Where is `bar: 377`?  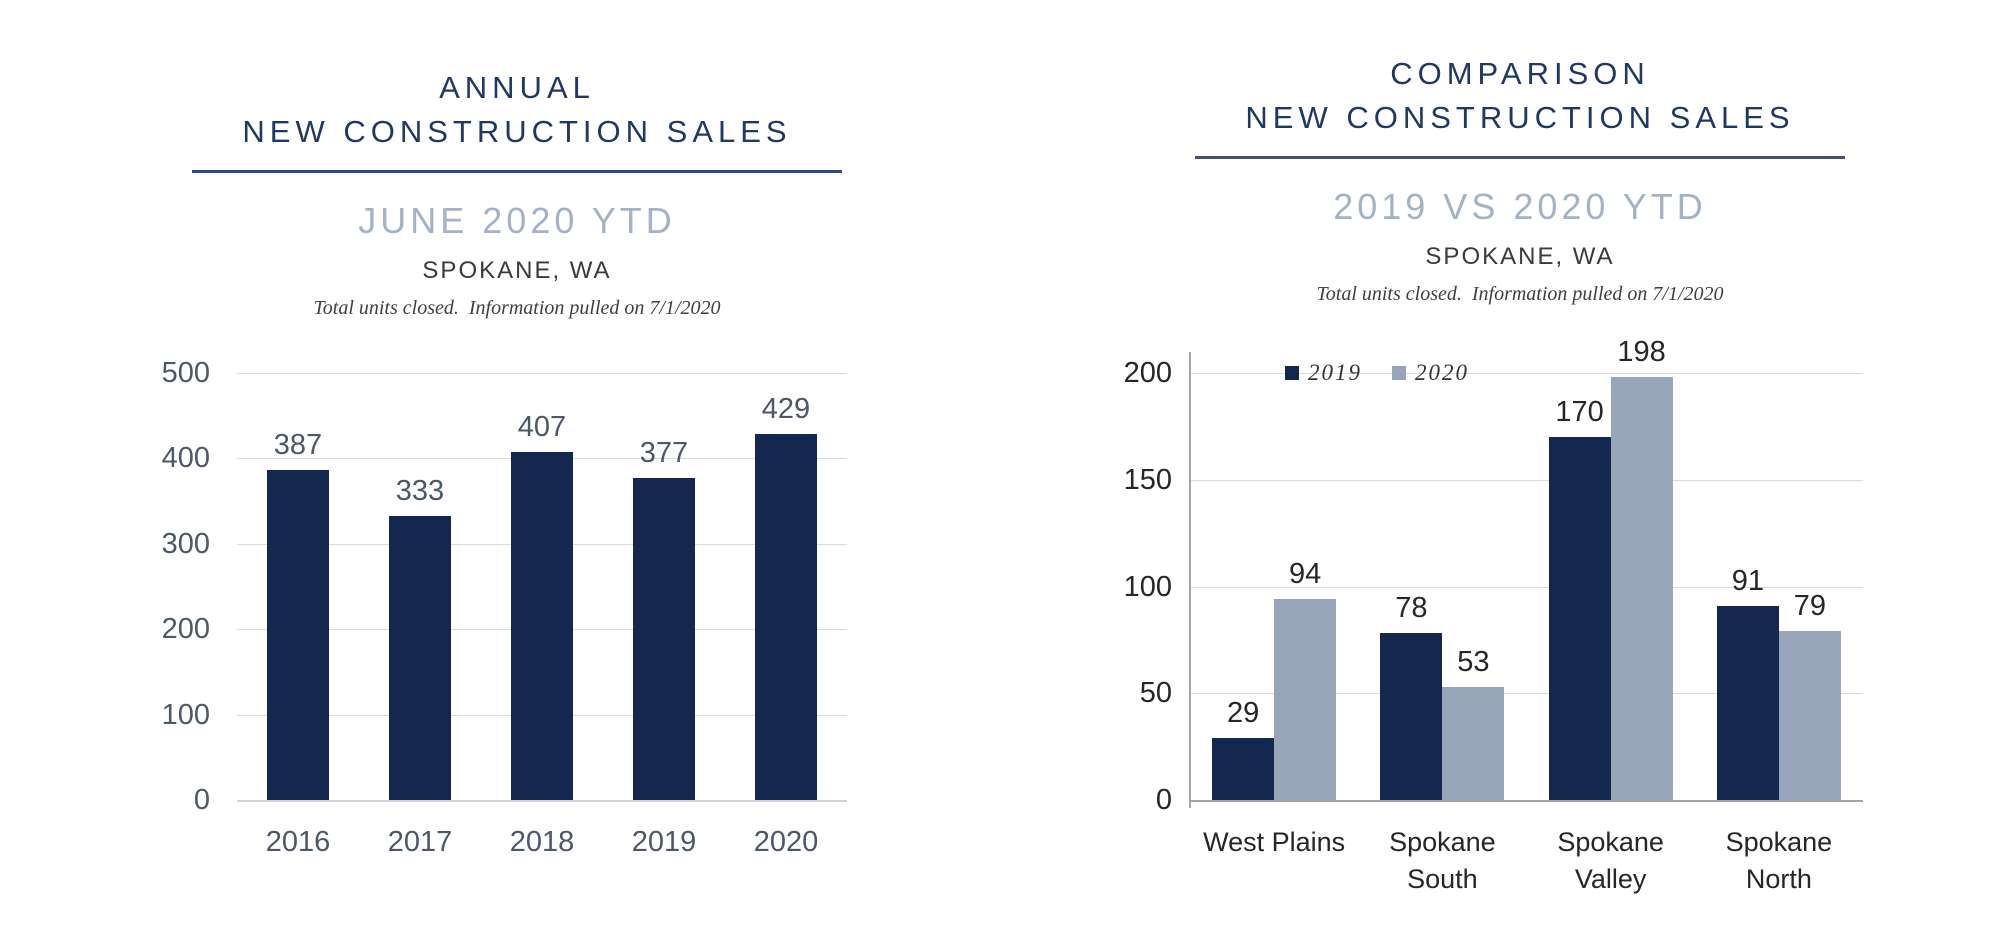
bar: 377 is located at coordinates (664, 618).